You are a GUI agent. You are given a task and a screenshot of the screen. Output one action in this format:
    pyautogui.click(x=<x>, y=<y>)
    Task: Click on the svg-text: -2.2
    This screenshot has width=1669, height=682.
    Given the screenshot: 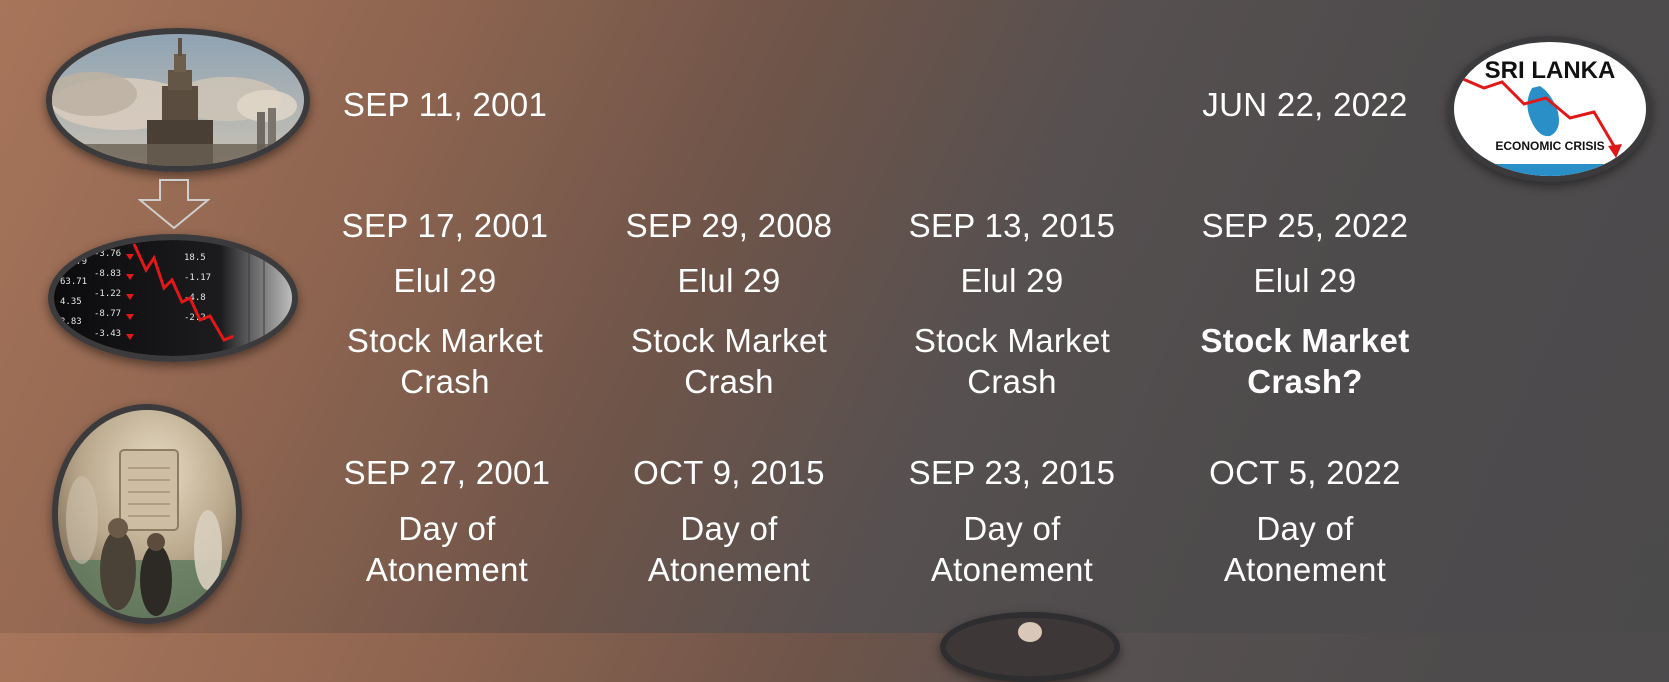 What is the action you would take?
    pyautogui.click(x=195, y=318)
    